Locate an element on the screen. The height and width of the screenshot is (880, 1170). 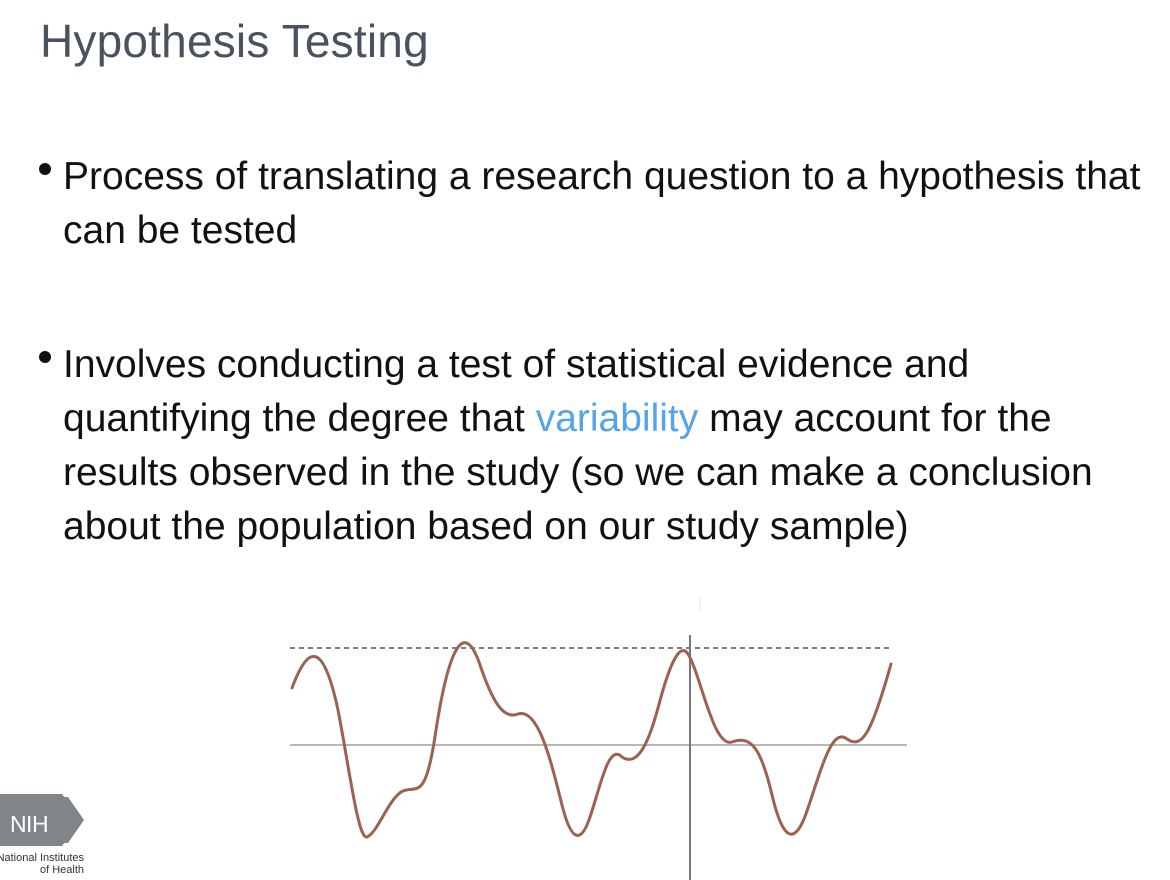
nih-logo-caption: National Institutes of Health is located at coordinates (42, 864).